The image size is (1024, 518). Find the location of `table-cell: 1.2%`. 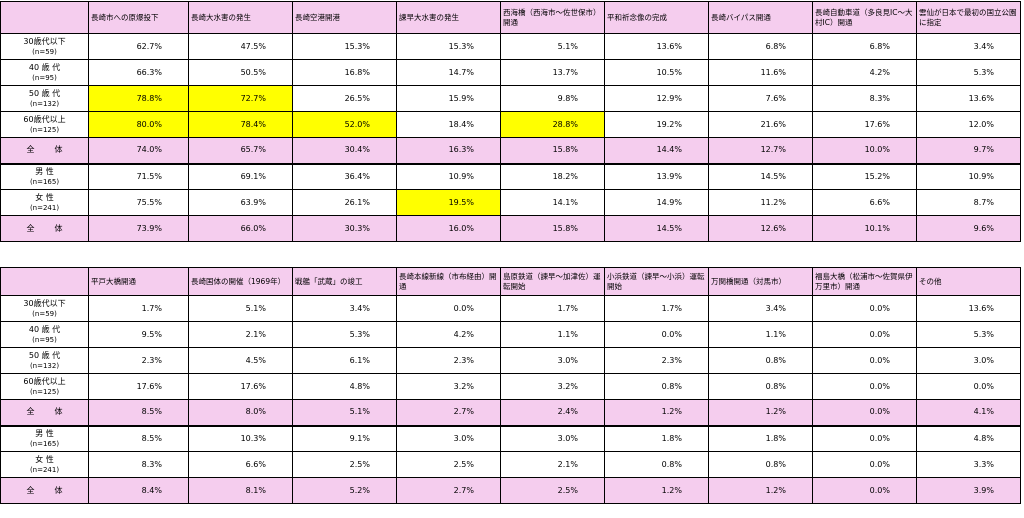

table-cell: 1.2% is located at coordinates (656, 490).